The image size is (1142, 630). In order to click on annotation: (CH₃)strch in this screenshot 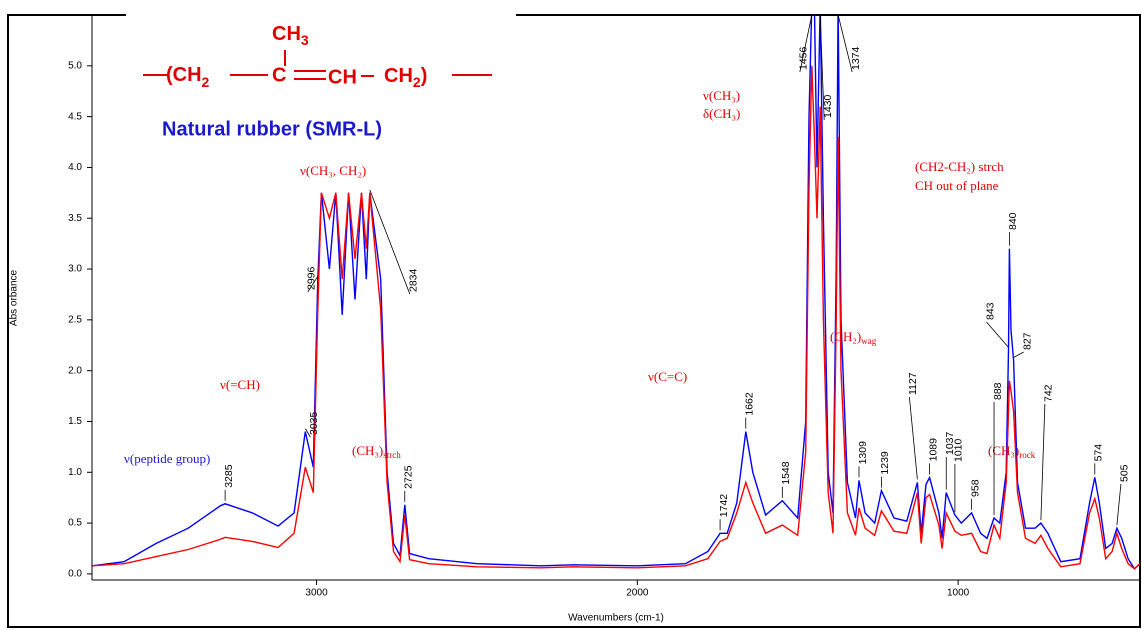, I will do `click(376, 451)`.